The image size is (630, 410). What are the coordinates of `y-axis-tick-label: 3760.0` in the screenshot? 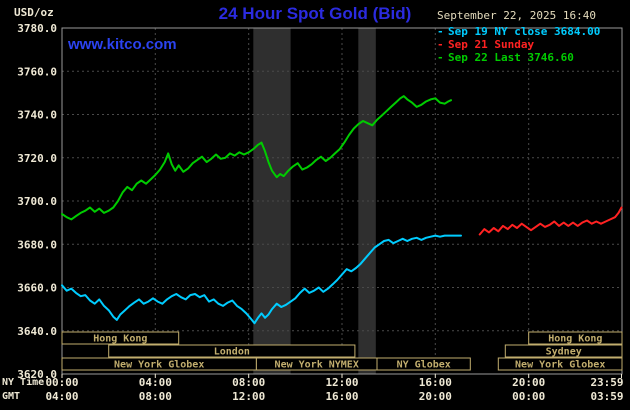 It's located at (37, 71).